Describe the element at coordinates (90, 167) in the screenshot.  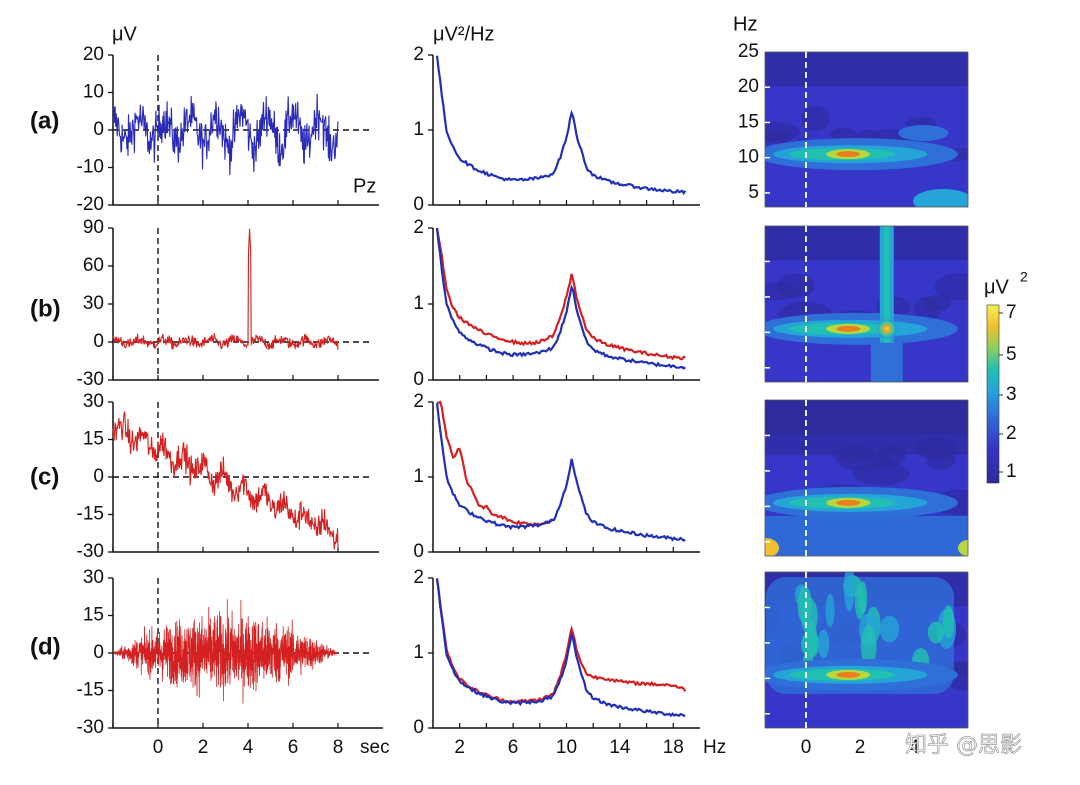
I see `y-tick-label: -10` at that location.